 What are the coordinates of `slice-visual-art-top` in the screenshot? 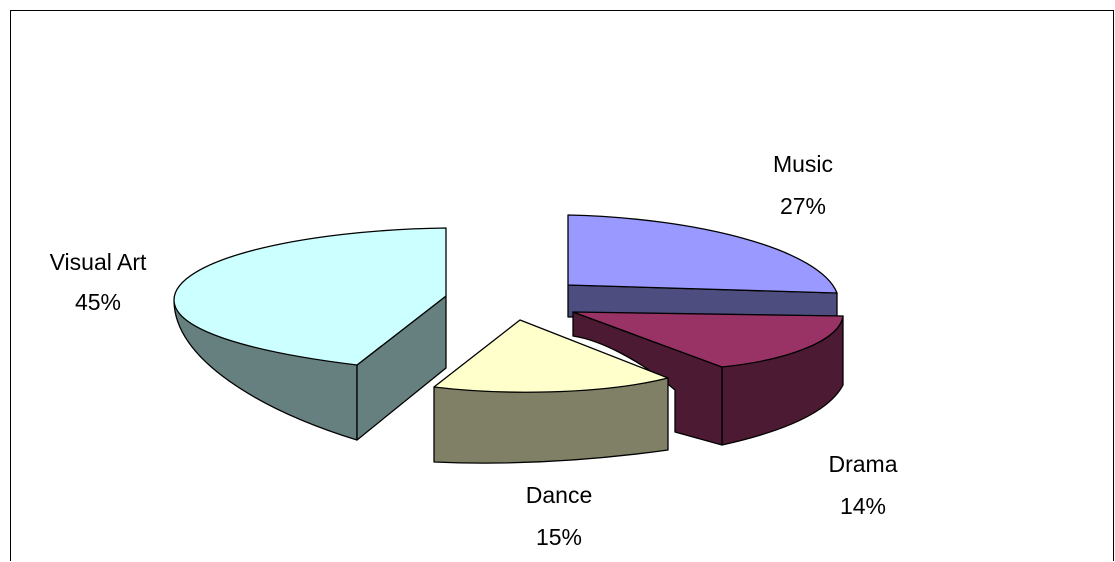 It's located at (310, 296).